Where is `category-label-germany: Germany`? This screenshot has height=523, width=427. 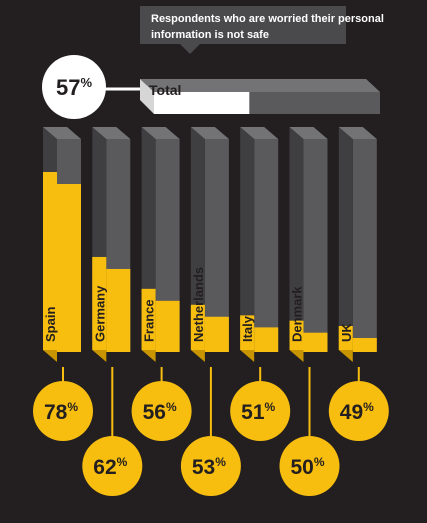 category-label-germany: Germany is located at coordinates (99, 313).